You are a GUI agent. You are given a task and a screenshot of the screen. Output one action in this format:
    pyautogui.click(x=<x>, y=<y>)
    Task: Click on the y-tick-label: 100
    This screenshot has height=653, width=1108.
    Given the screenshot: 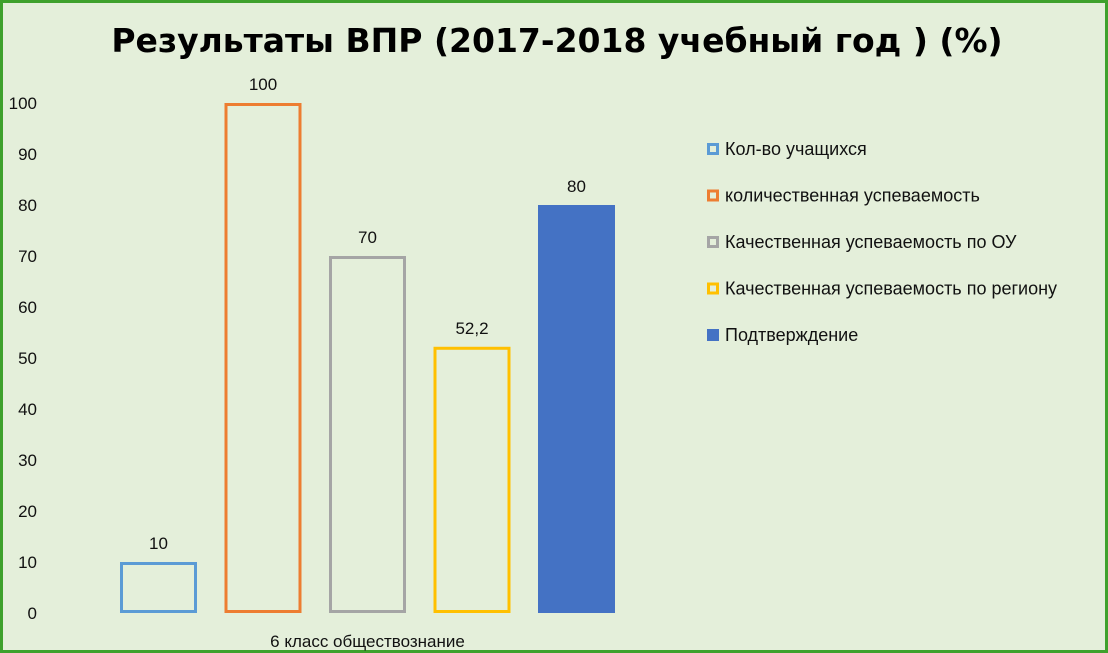 What is the action you would take?
    pyautogui.click(x=23, y=103)
    